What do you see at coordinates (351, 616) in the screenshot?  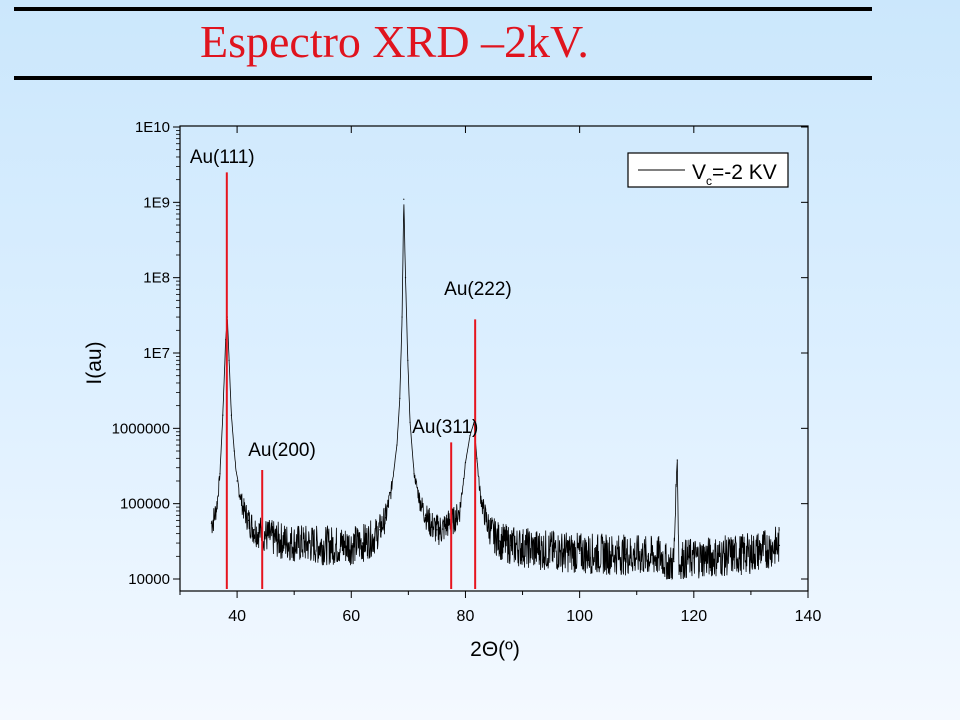 I see `x-tick-label: 60` at bounding box center [351, 616].